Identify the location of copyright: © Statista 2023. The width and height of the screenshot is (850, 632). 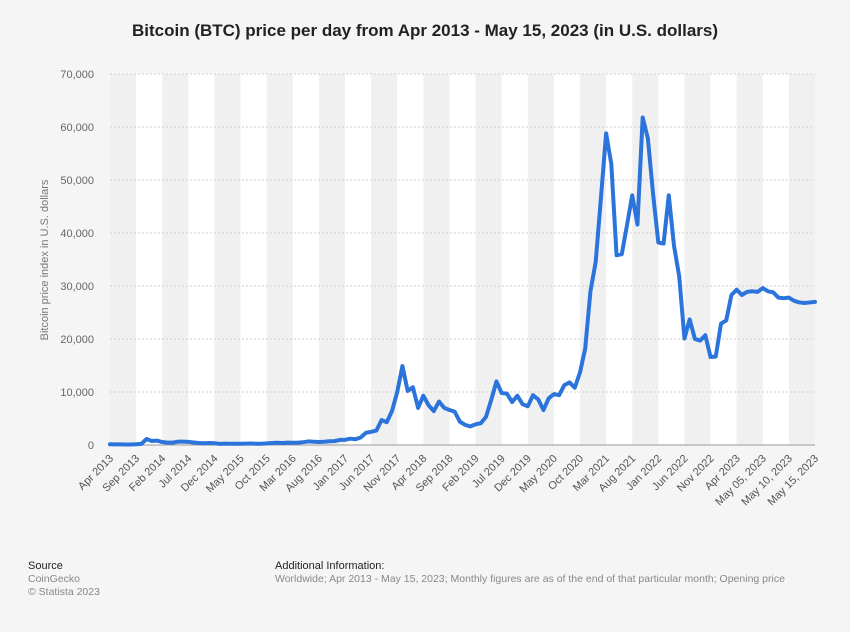
(64, 592).